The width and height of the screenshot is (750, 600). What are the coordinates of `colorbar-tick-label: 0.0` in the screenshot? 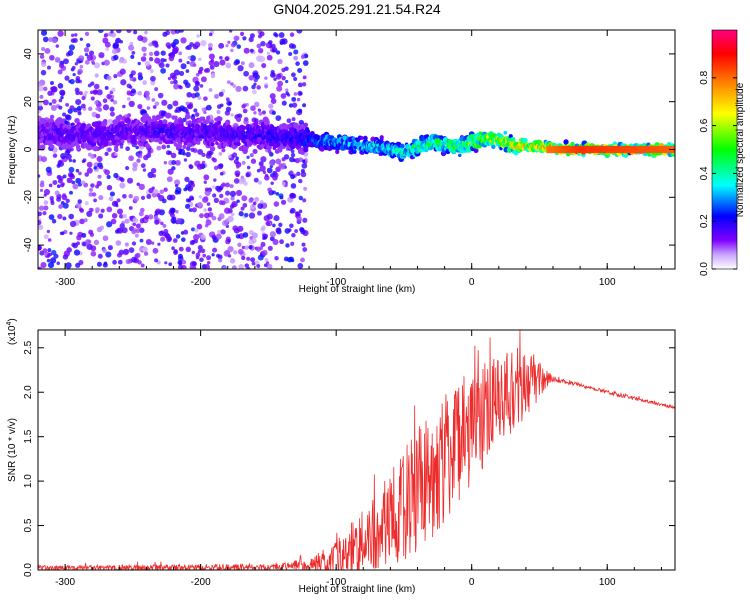 It's located at (704, 269).